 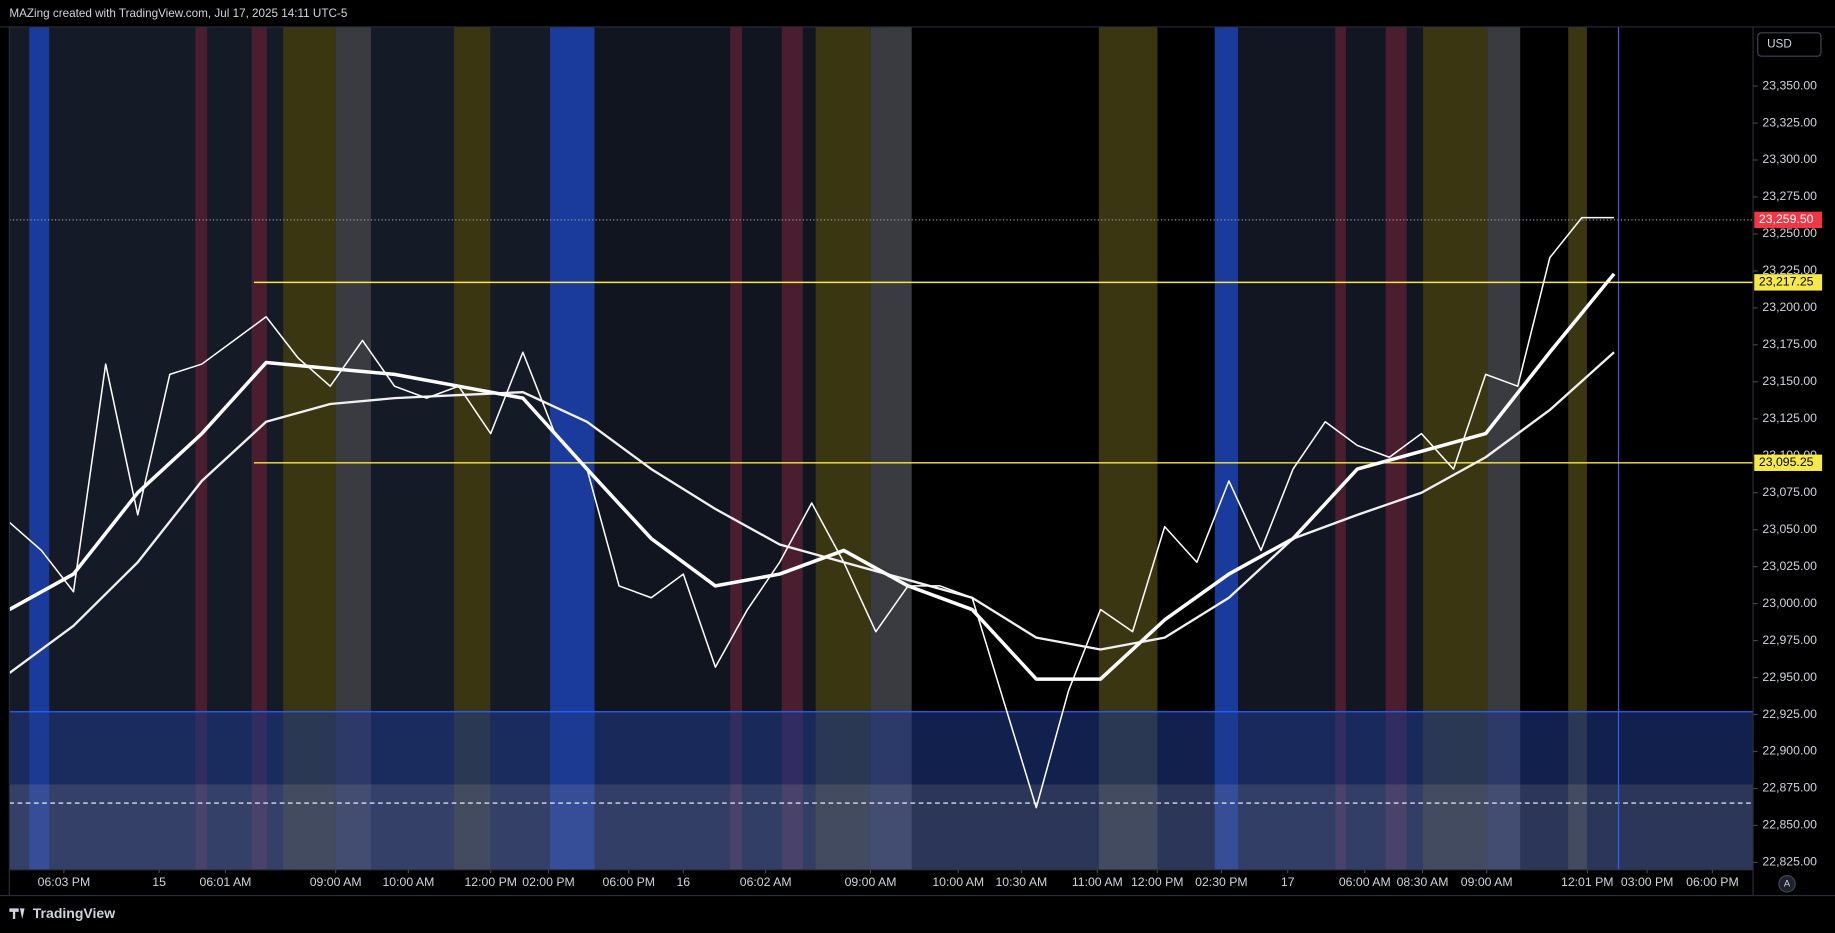 I want to click on y-tick-label: 22,875.00, so click(x=1789, y=788).